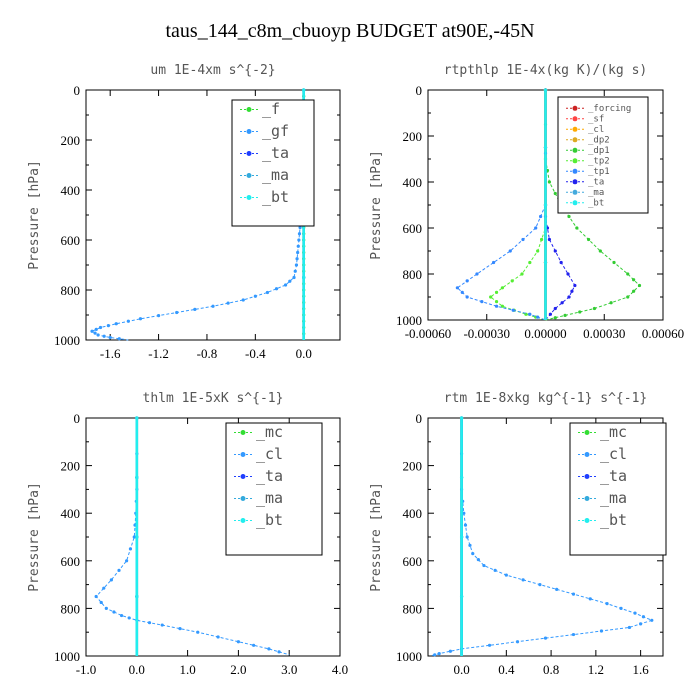  What do you see at coordinates (207, 353) in the screenshot?
I see `x-tick-label: -0.8` at bounding box center [207, 353].